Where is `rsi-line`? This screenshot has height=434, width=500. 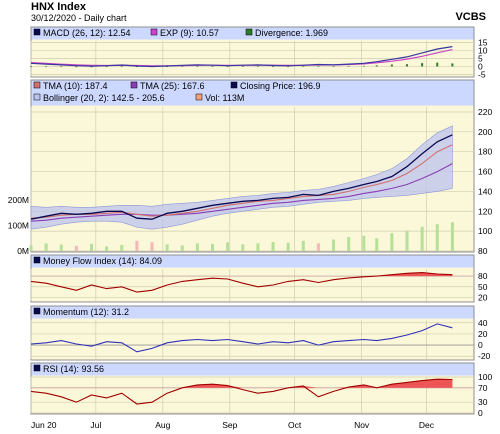 rsi-line is located at coordinates (241, 391).